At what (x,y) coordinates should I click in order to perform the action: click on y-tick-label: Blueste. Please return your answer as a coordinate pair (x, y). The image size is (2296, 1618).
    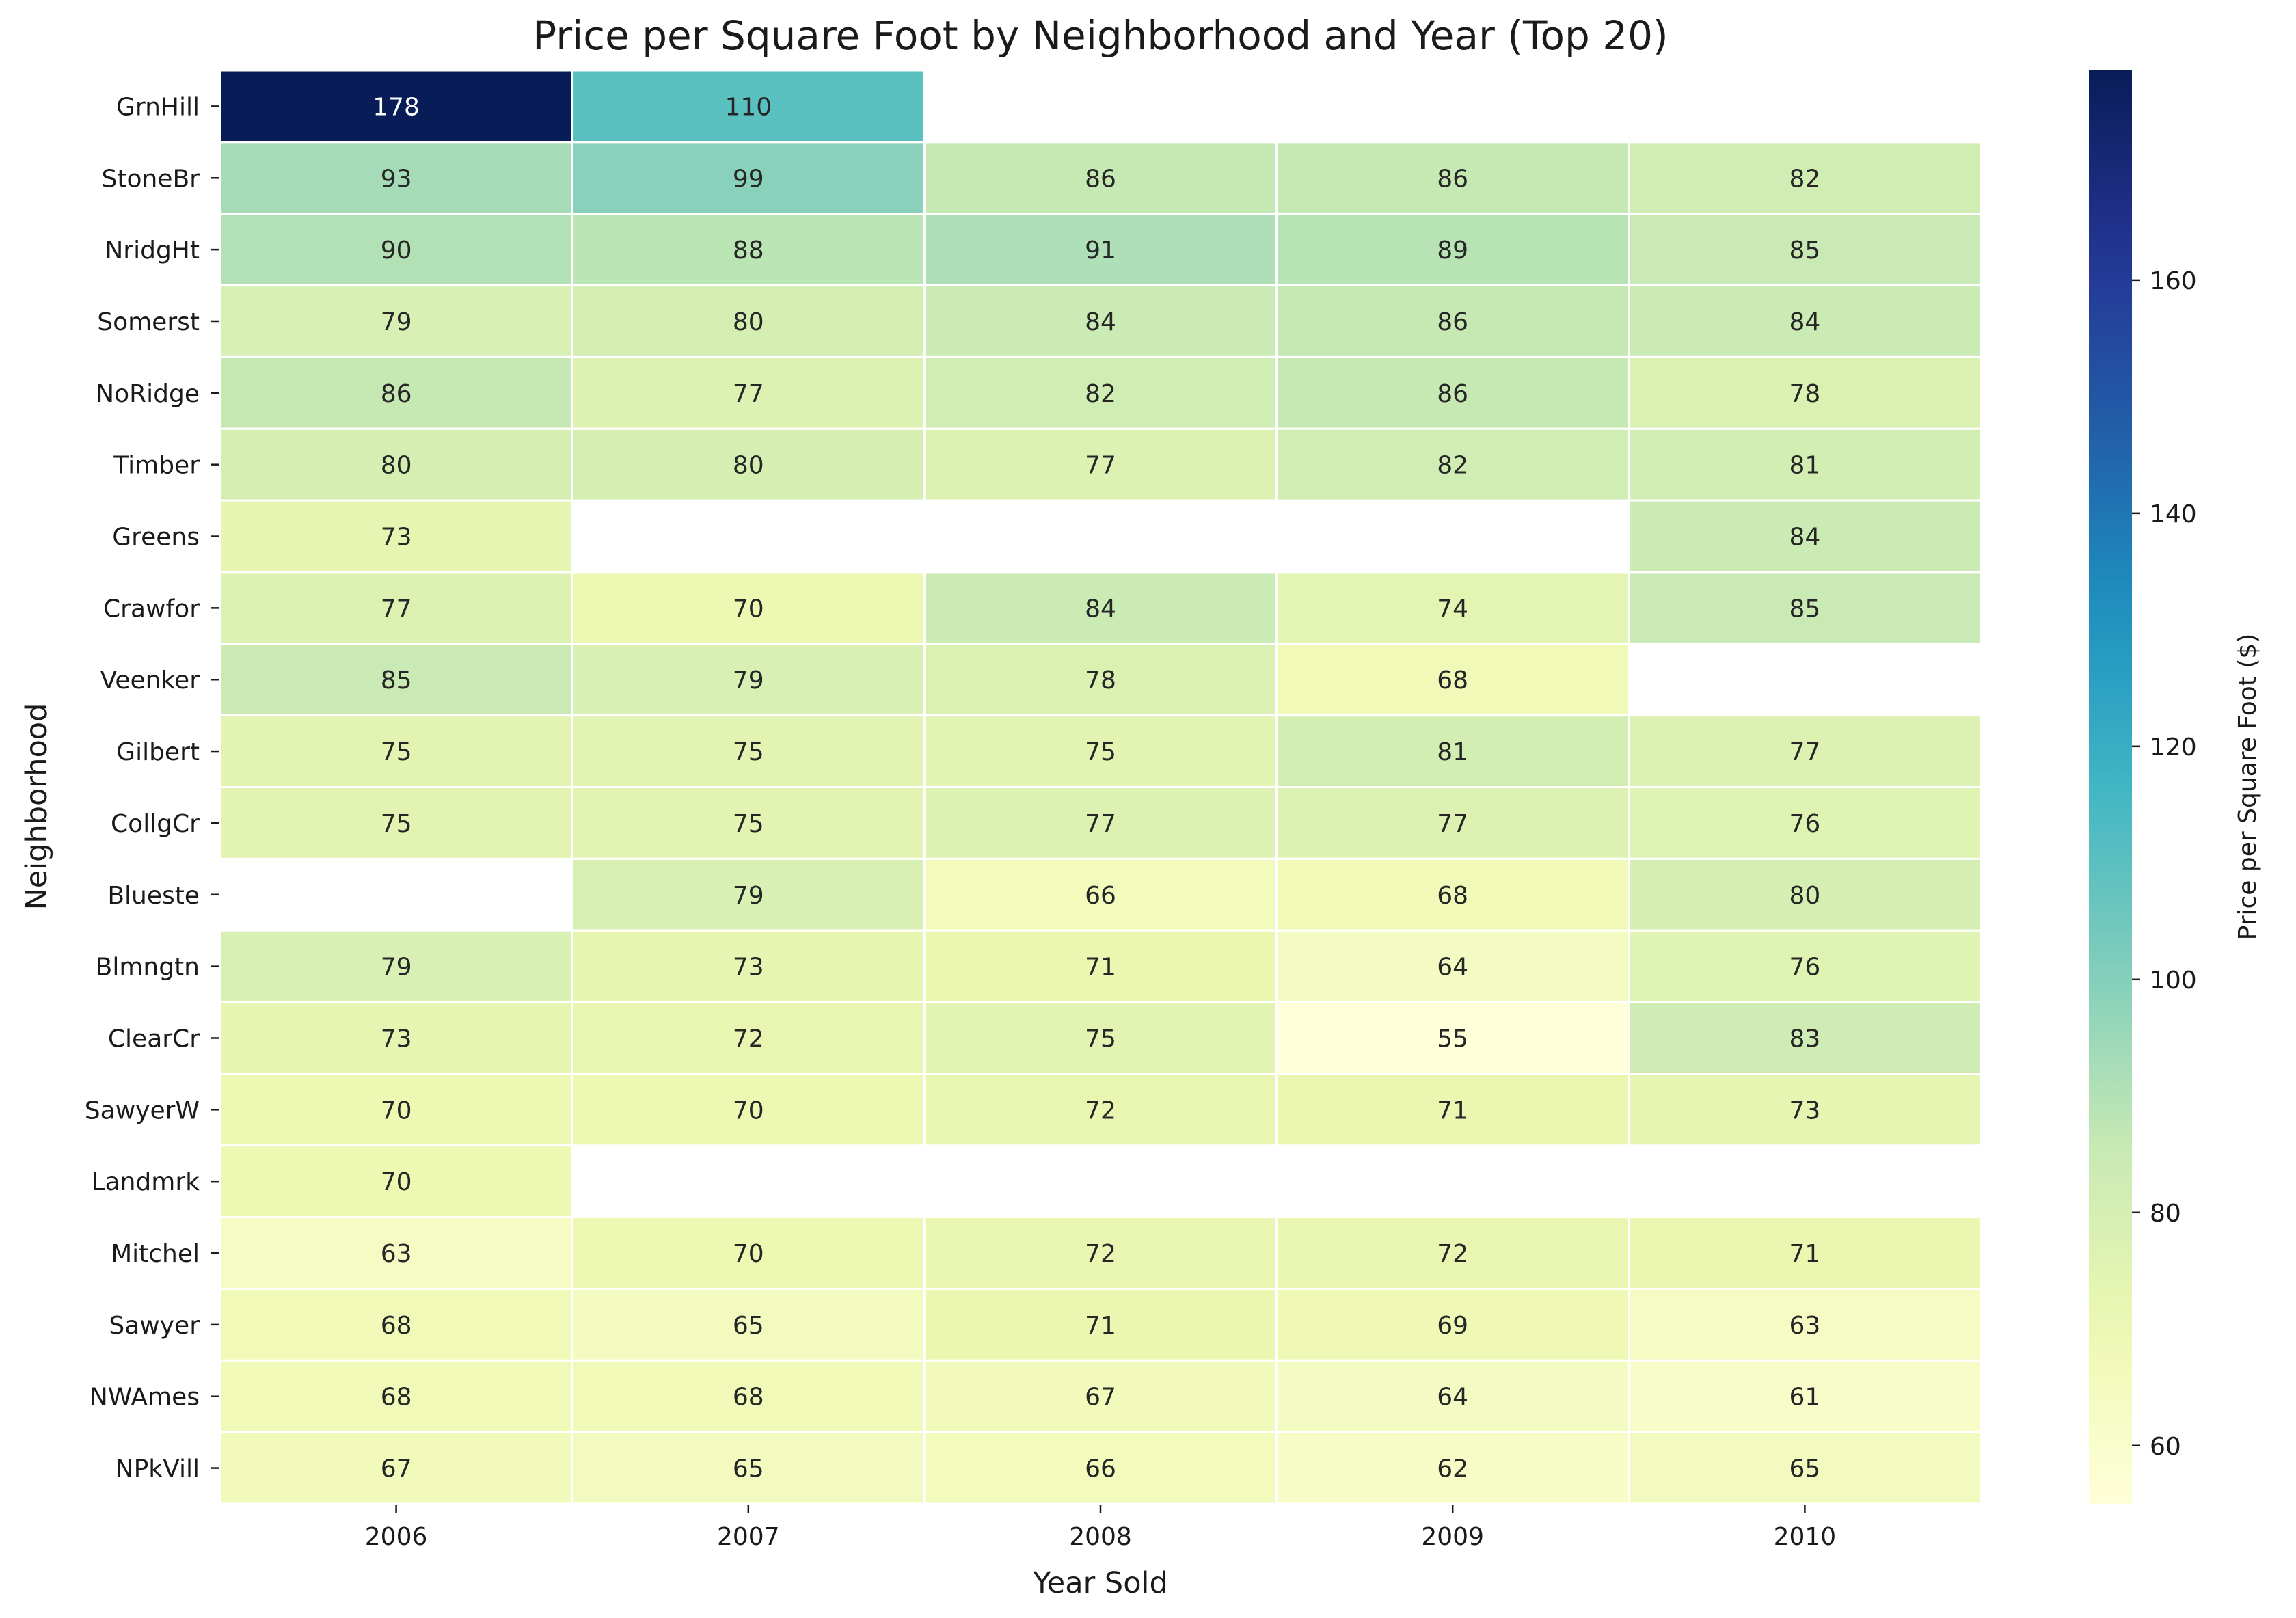
    Looking at the image, I should click on (153, 896).